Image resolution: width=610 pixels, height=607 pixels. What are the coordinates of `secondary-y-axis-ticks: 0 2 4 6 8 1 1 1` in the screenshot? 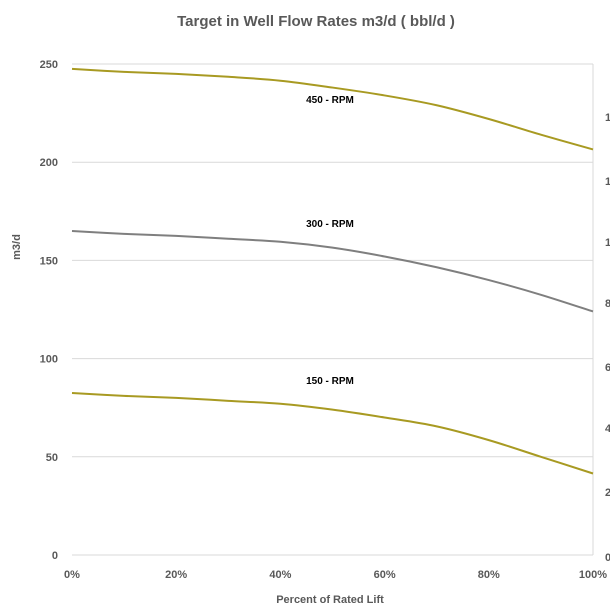 It's located at (607, 338).